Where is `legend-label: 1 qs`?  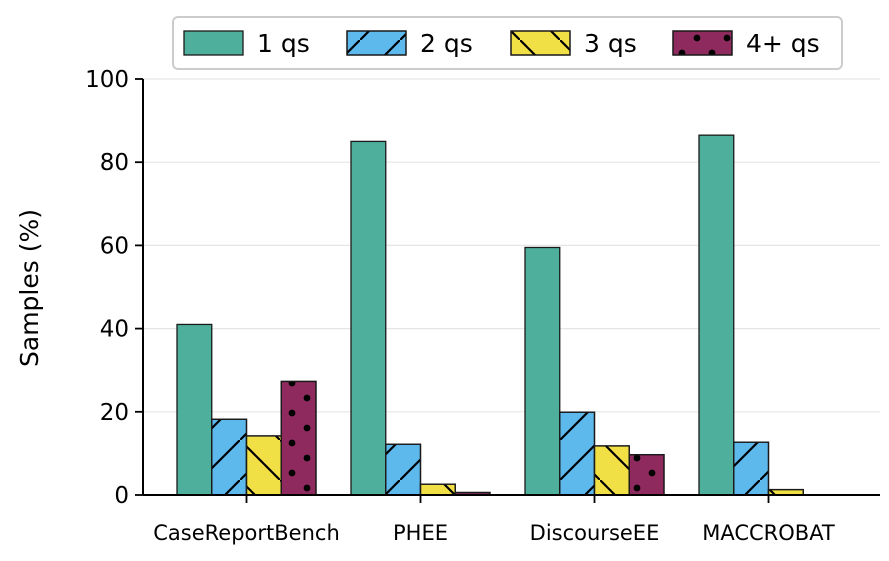 legend-label: 1 qs is located at coordinates (283, 43).